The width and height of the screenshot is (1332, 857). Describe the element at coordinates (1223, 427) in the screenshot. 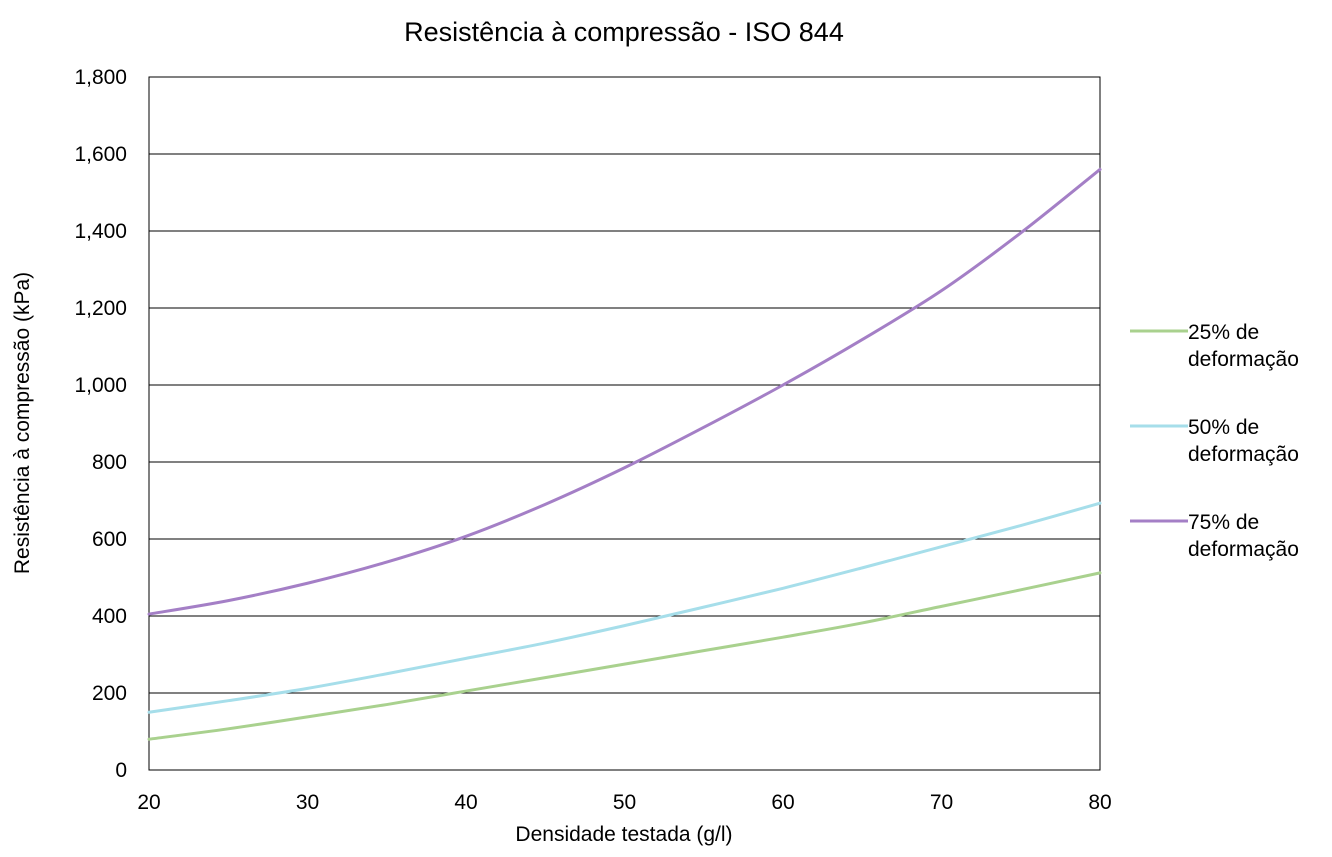

I see `legend-label-2: 50% de` at that location.